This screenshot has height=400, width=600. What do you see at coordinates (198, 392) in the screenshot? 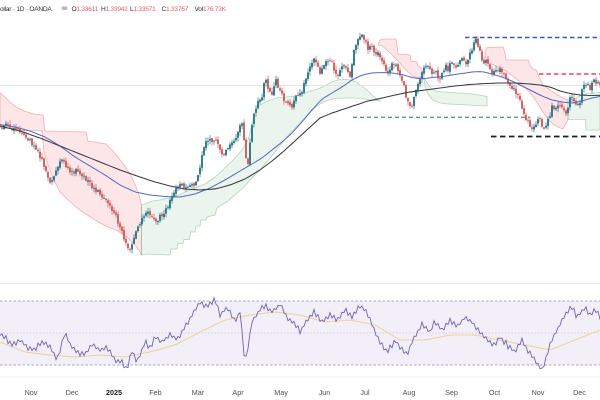
I see `svg-text: Mar` at bounding box center [198, 392].